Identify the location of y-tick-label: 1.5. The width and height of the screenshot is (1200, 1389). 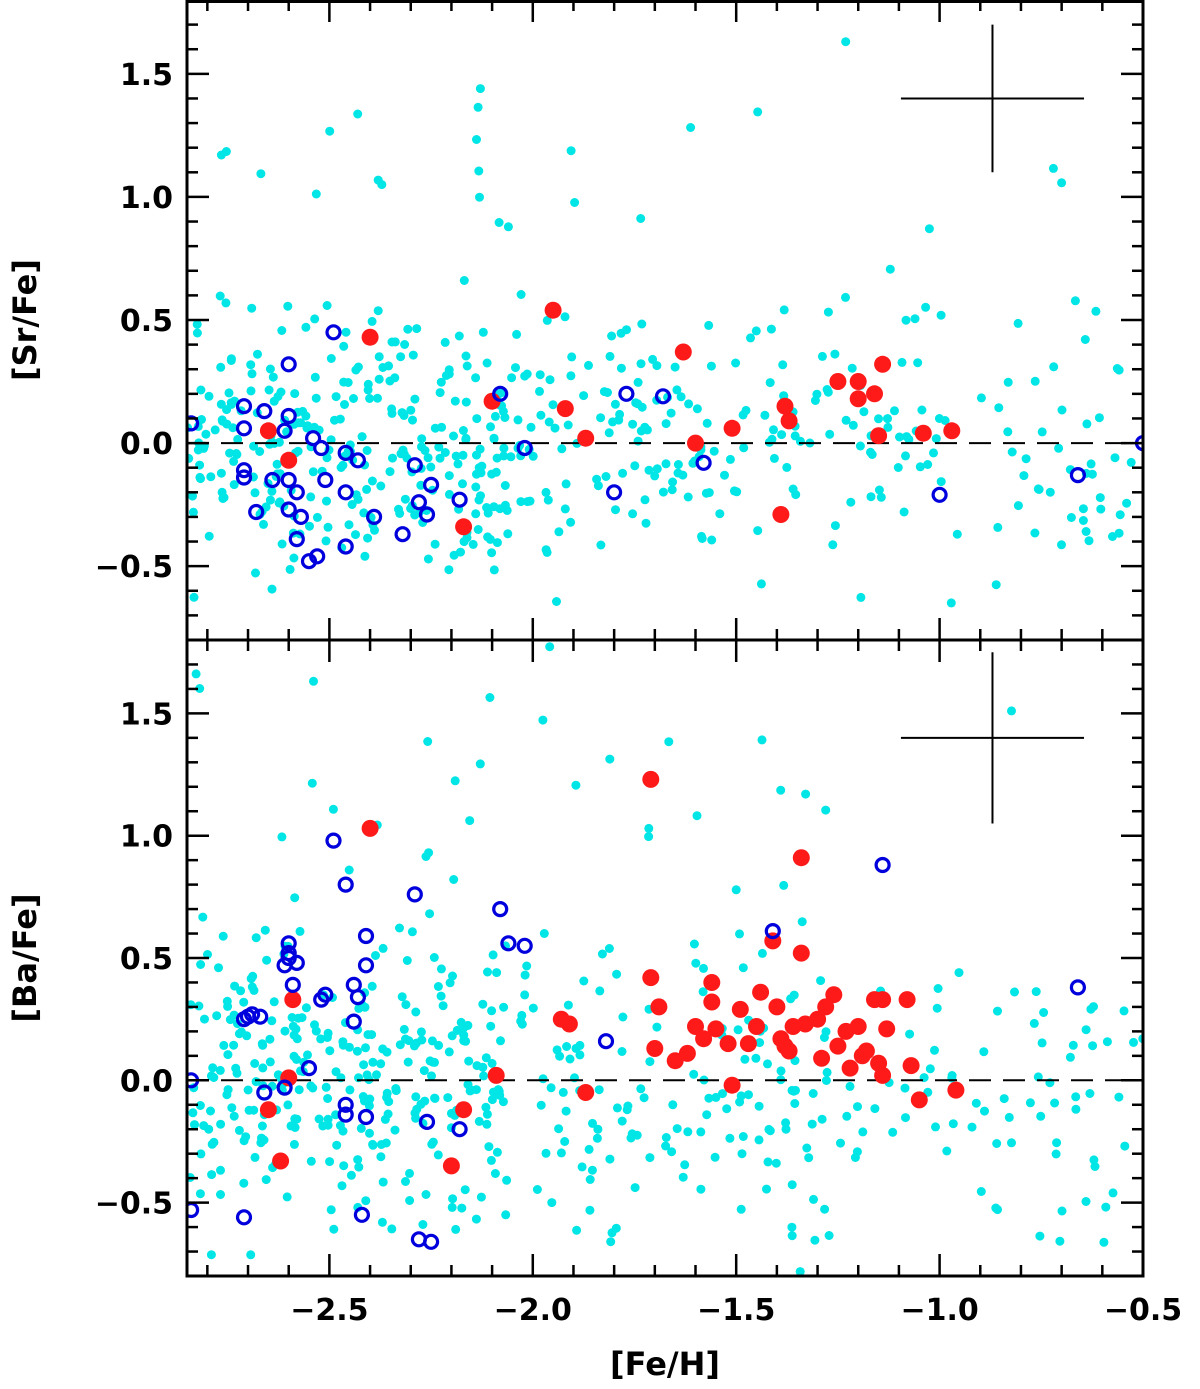
(146, 75).